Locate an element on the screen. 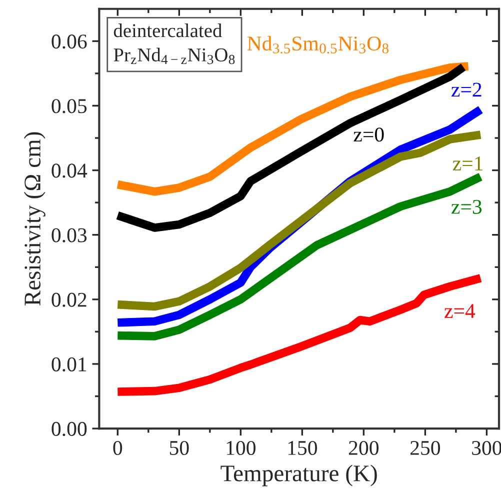 This screenshot has width=501, height=492. y-tick-label: 0.00 is located at coordinates (69, 429).